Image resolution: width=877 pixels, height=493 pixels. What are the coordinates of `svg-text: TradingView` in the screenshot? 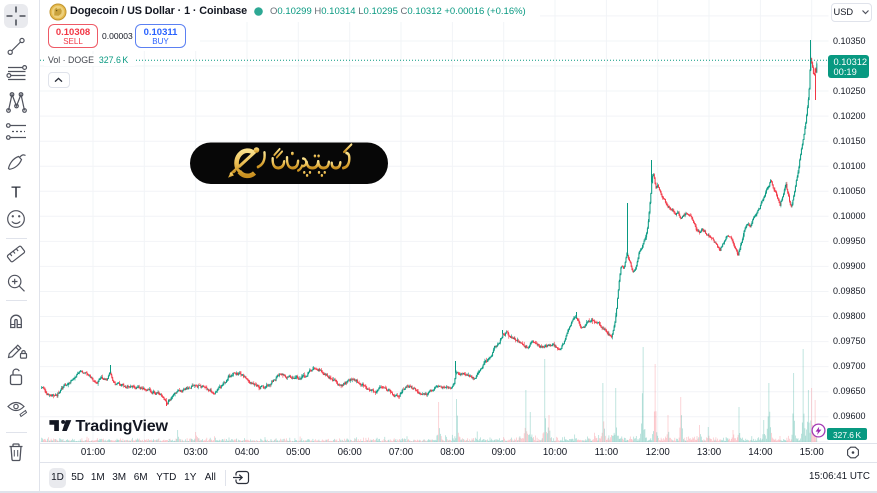 It's located at (122, 426).